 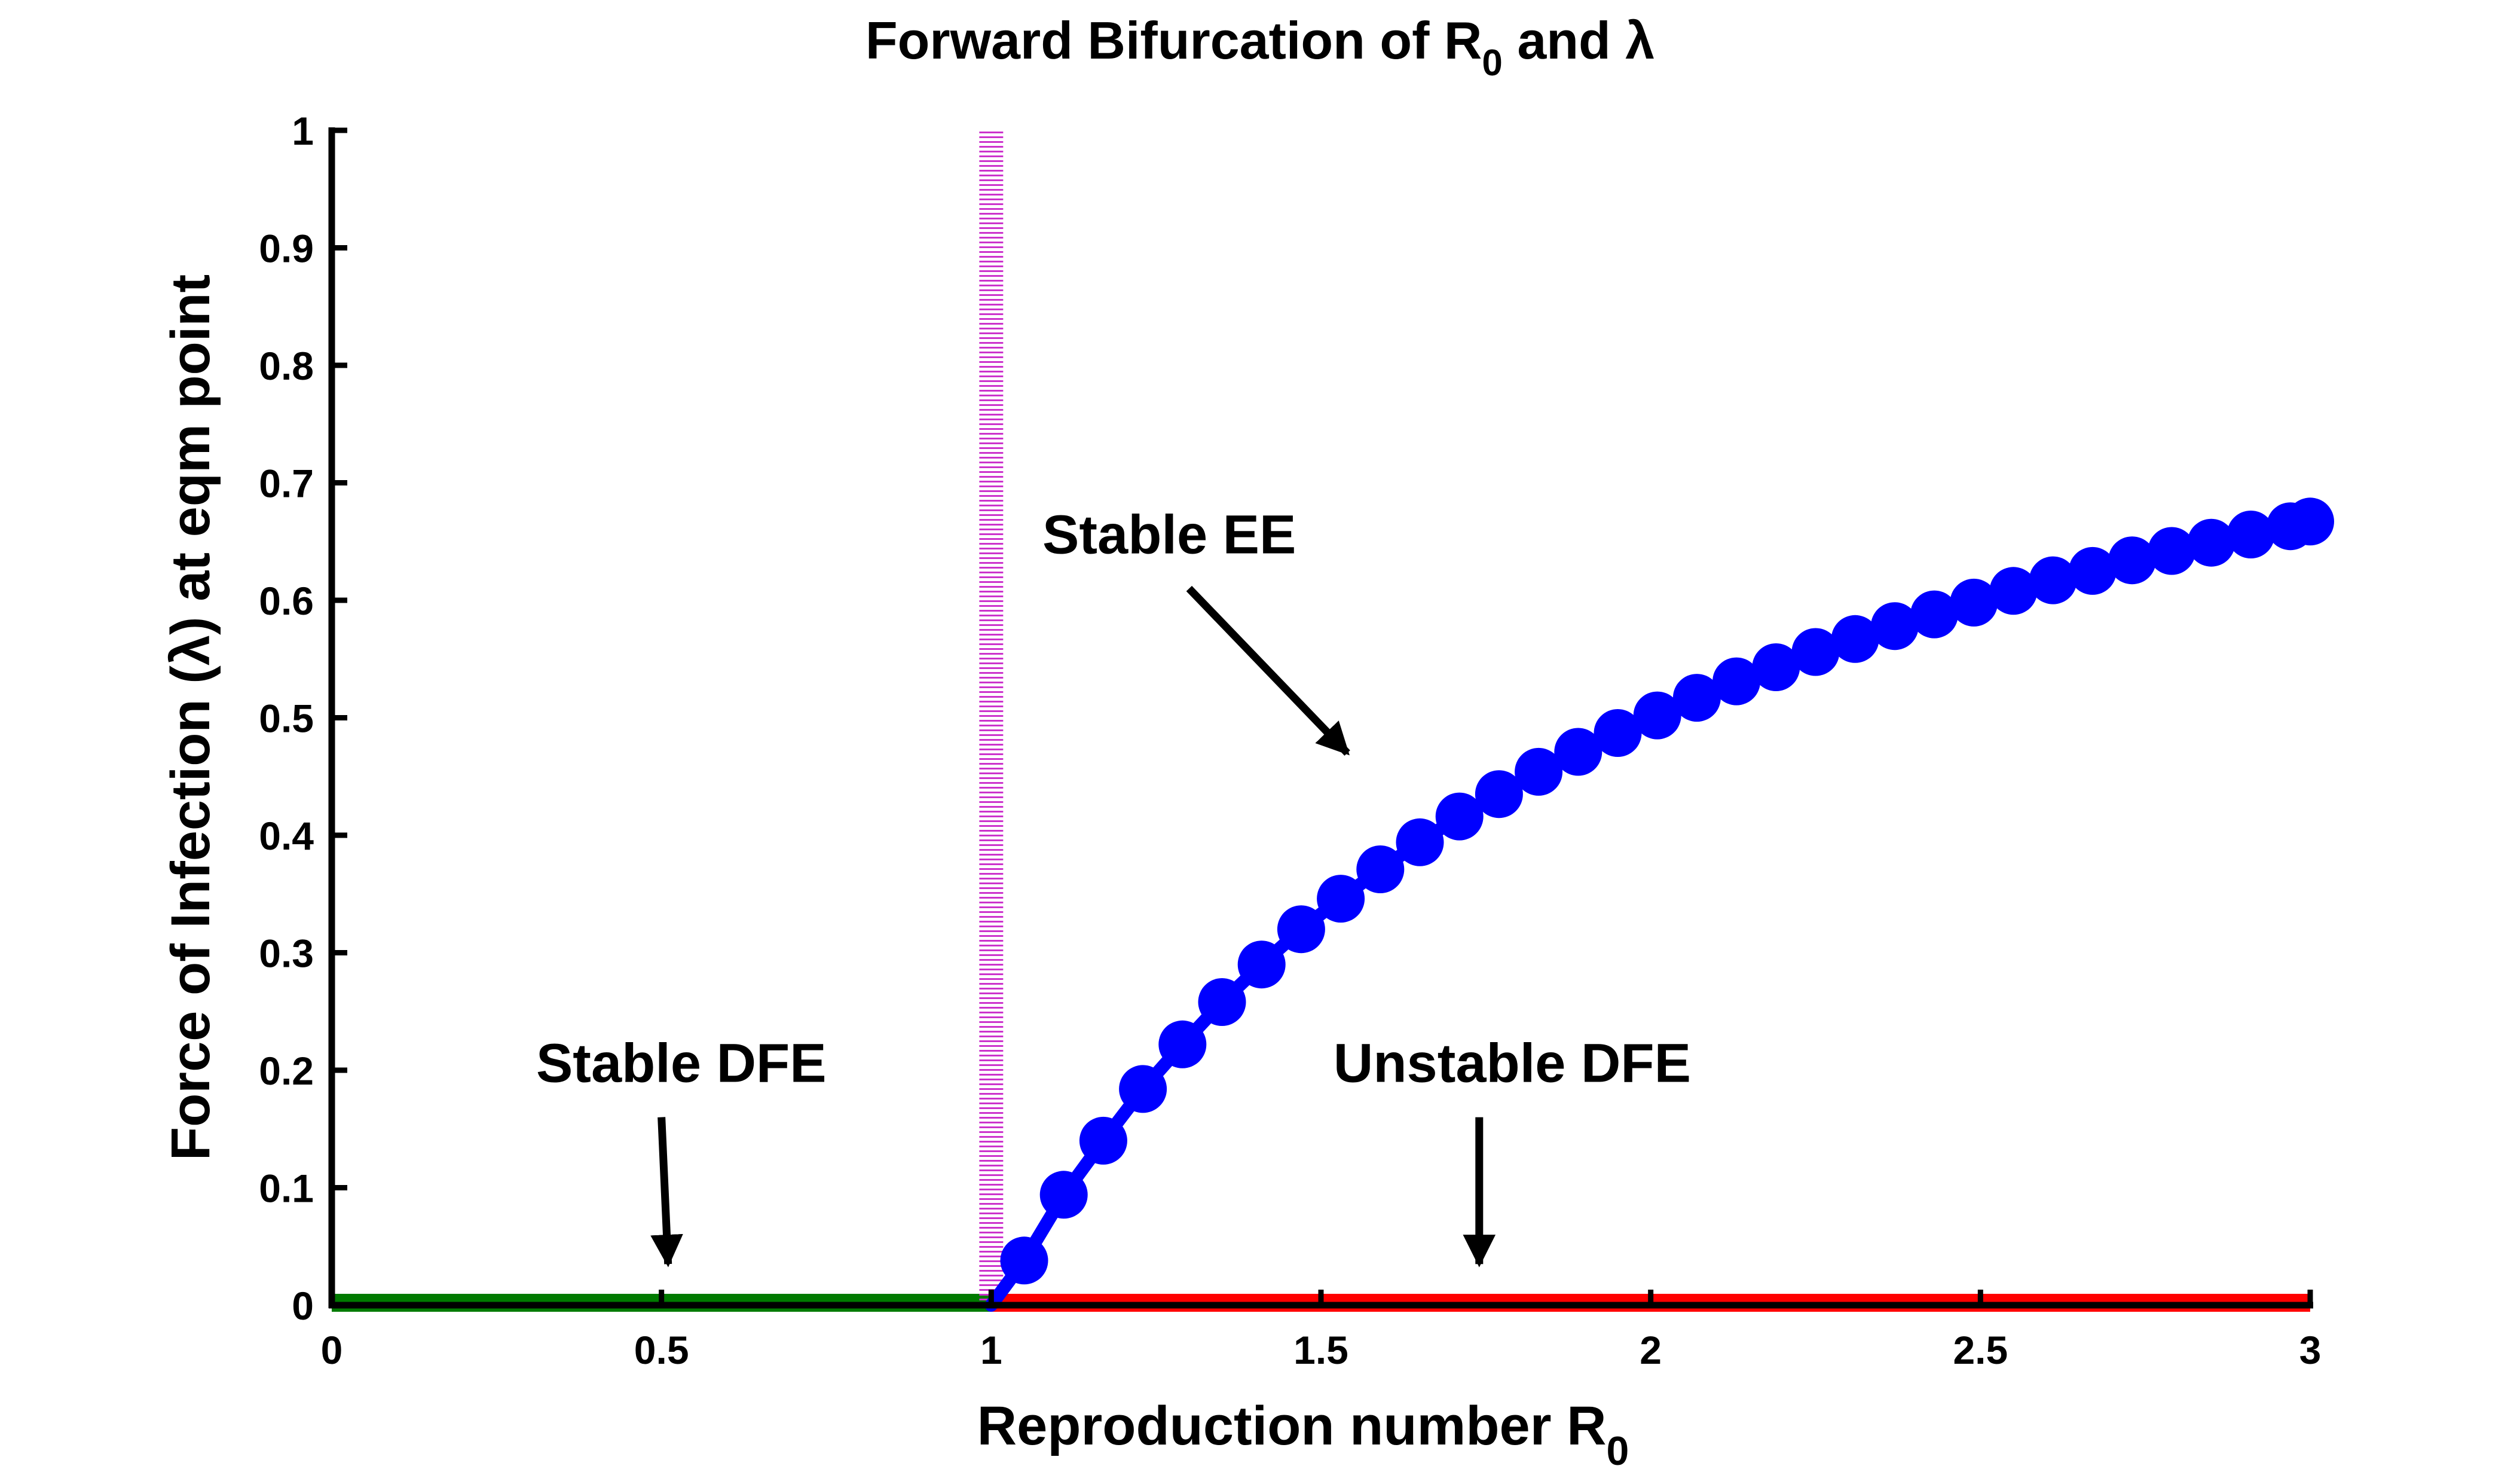 I want to click on y-tick-label: 0.9, so click(x=287, y=249).